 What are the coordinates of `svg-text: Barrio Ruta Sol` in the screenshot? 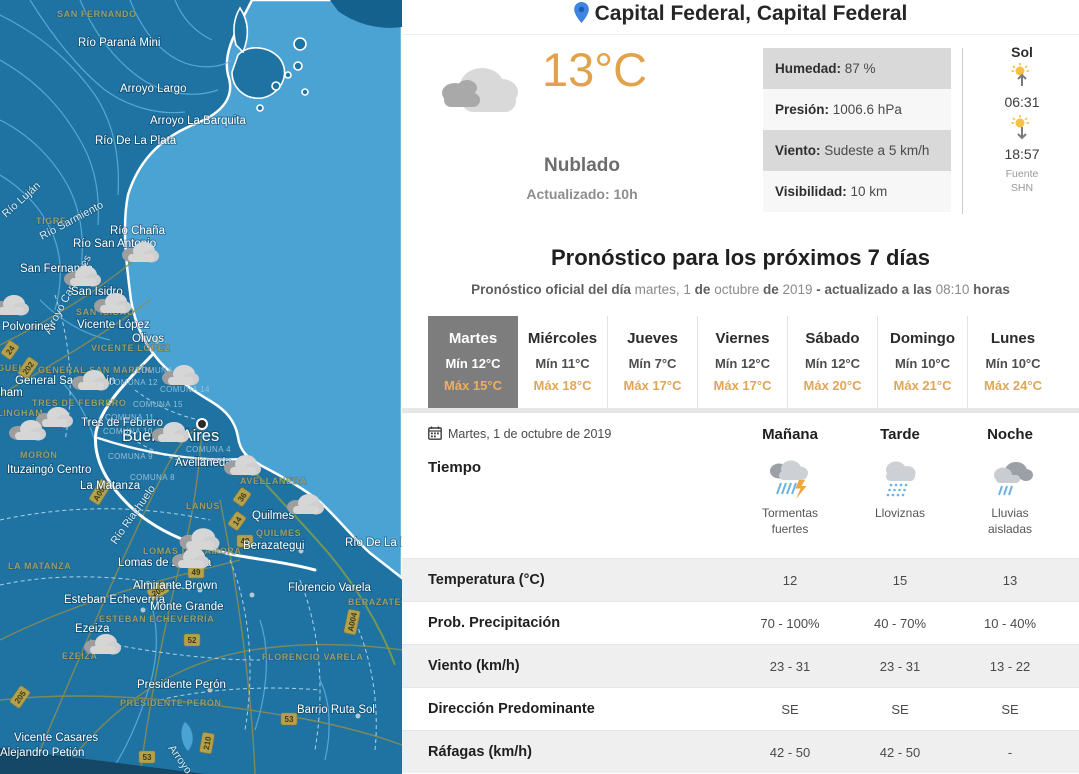 It's located at (336, 710).